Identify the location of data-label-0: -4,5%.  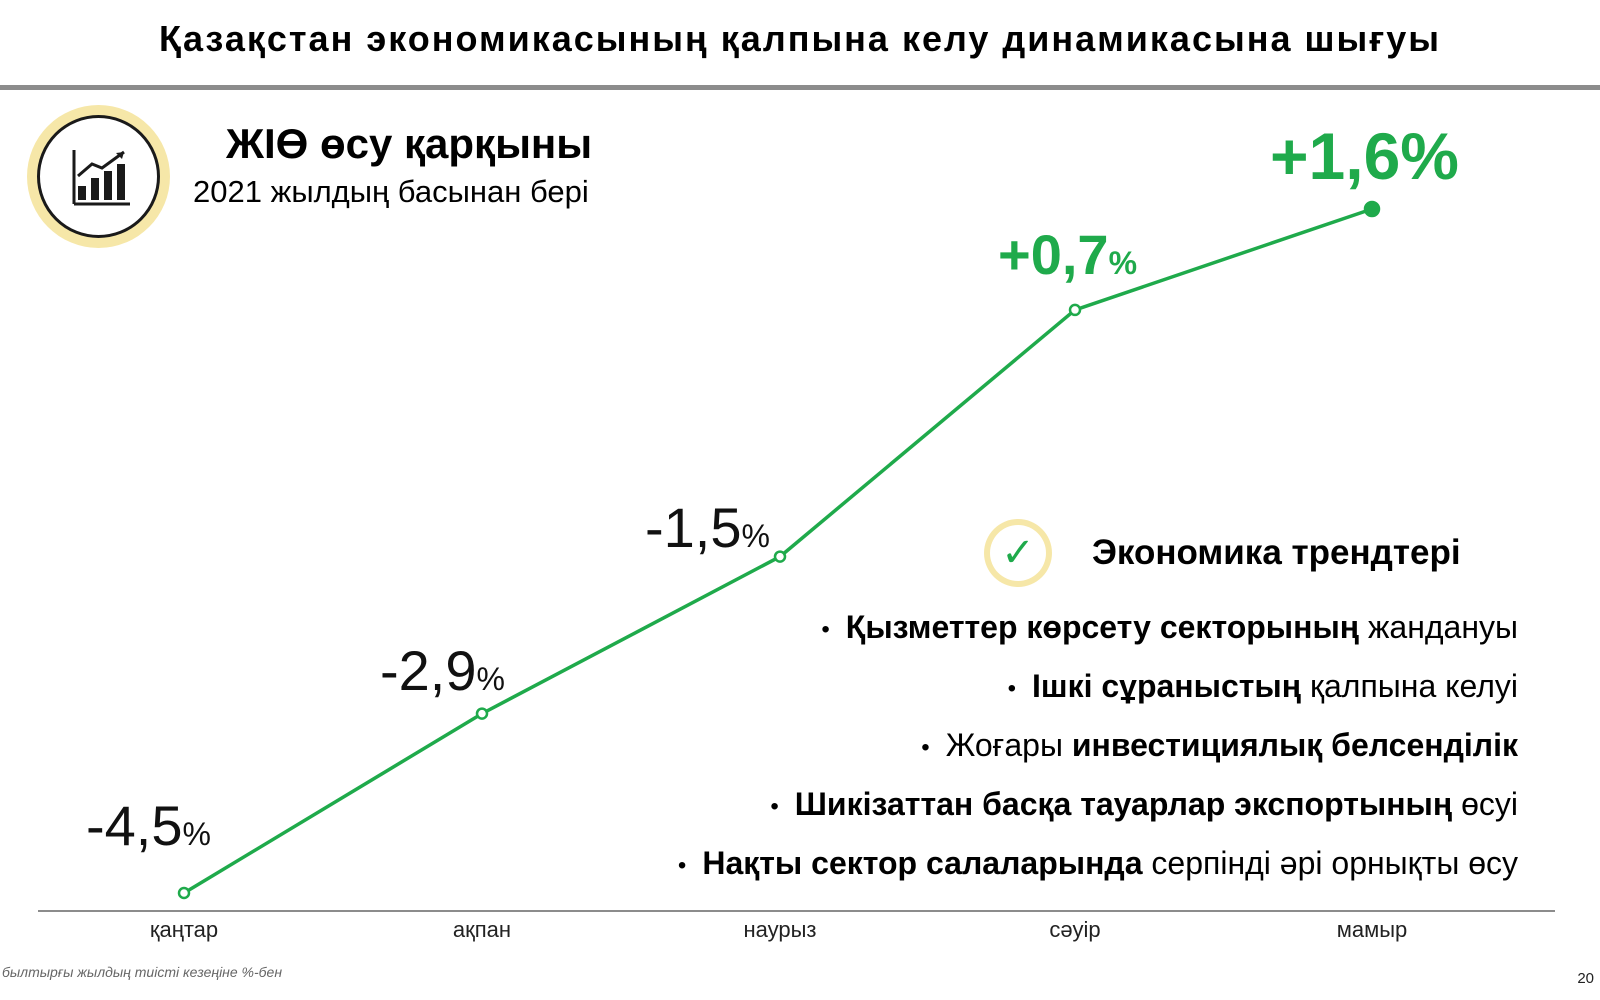
(148, 825).